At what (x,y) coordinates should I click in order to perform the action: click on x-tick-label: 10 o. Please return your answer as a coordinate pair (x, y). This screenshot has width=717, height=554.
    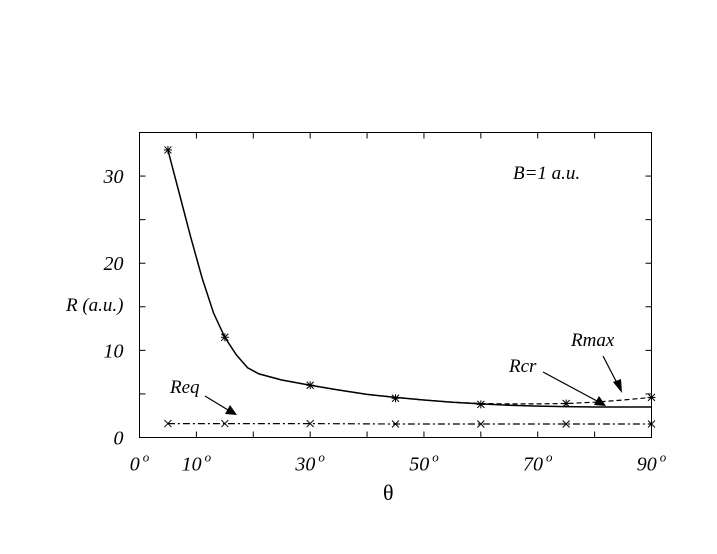
    Looking at the image, I should click on (197, 463).